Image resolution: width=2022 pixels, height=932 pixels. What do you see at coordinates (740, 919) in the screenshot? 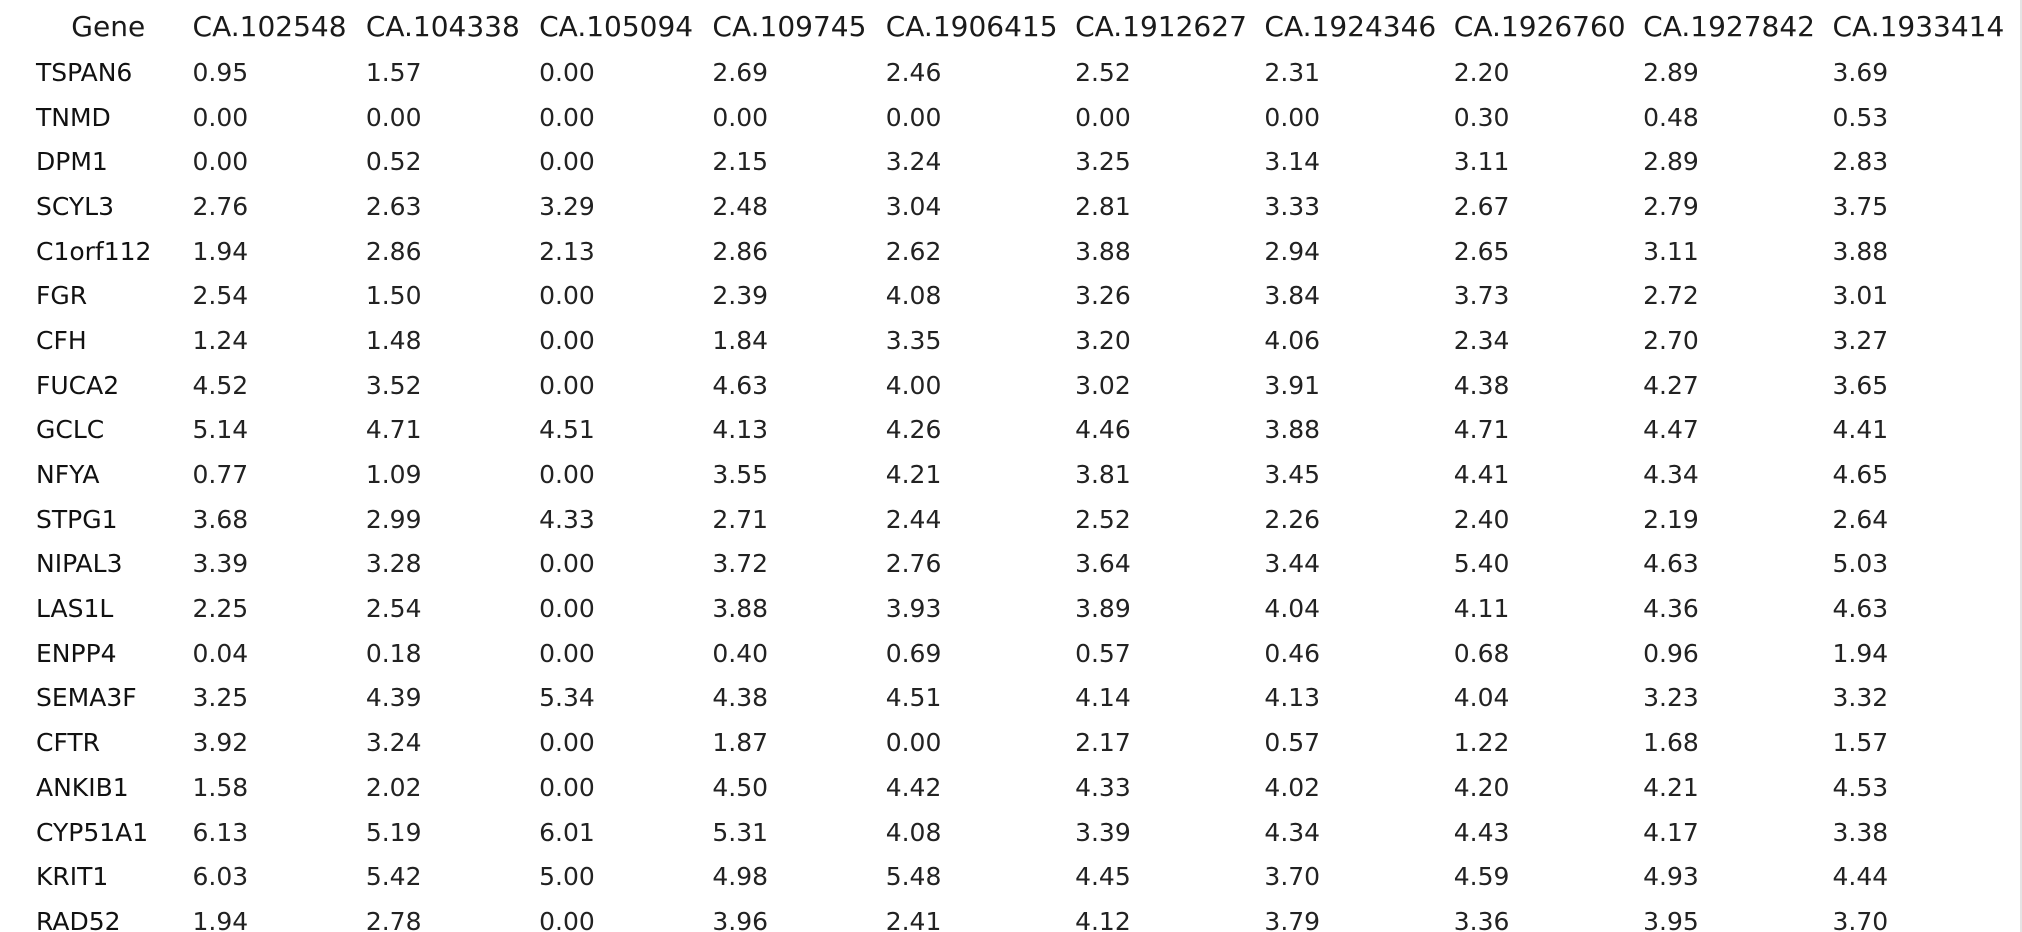
I see `expression-value-cell: 3.96` at bounding box center [740, 919].